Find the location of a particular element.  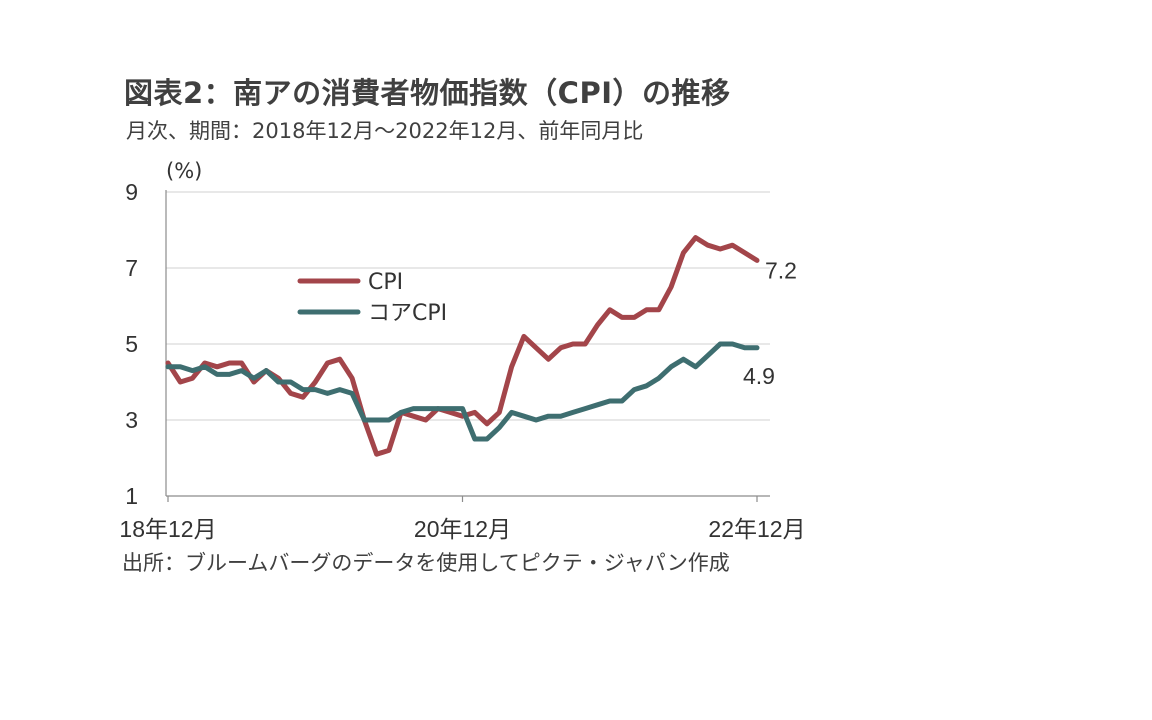

x-tick-label-2020-12: 20年12月 is located at coordinates (462, 529).